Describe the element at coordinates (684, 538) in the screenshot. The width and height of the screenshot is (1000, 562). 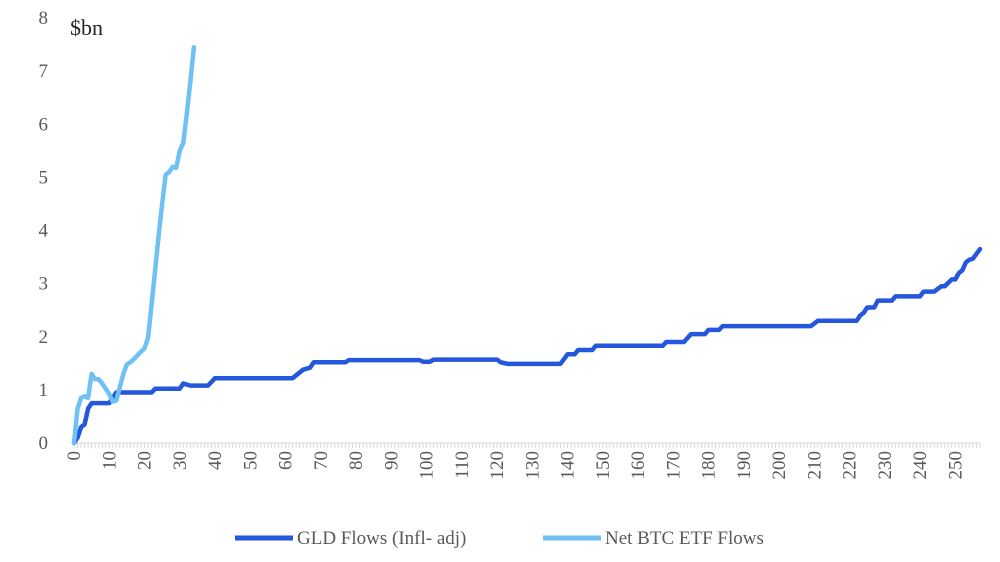
I see `legend-label: Net BTC ETF Flows` at that location.